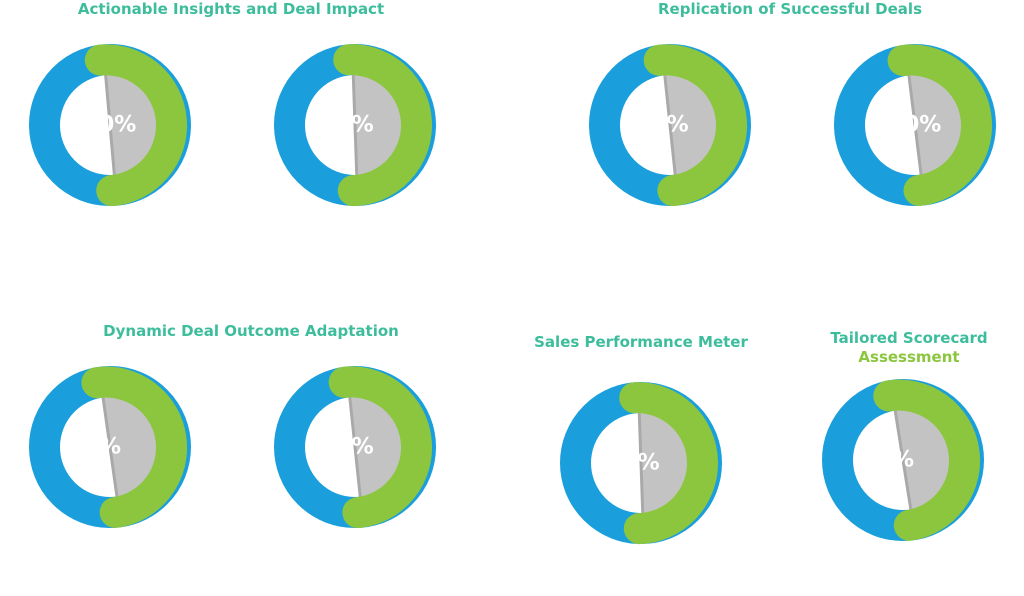  I want to click on donut-gauge: 20%, so click(110, 125).